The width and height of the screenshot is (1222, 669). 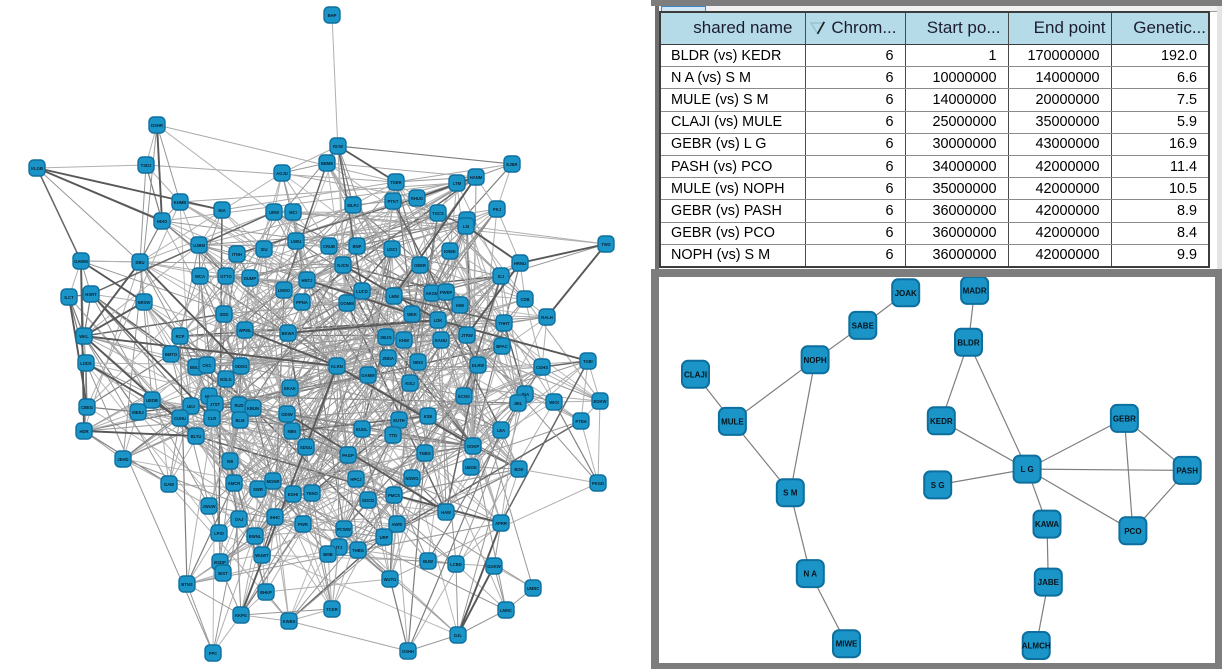 I want to click on svg-text: ODGG, so click(x=241, y=366).